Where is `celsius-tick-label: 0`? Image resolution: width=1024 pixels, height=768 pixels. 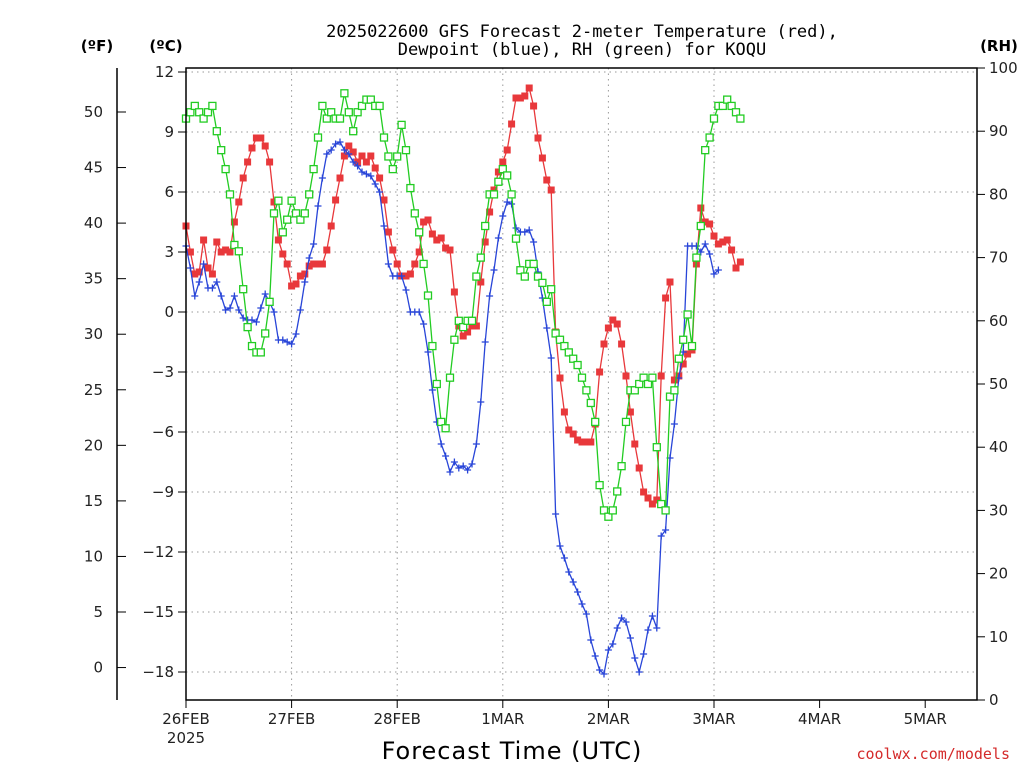 celsius-tick-label: 0 is located at coordinates (169, 312).